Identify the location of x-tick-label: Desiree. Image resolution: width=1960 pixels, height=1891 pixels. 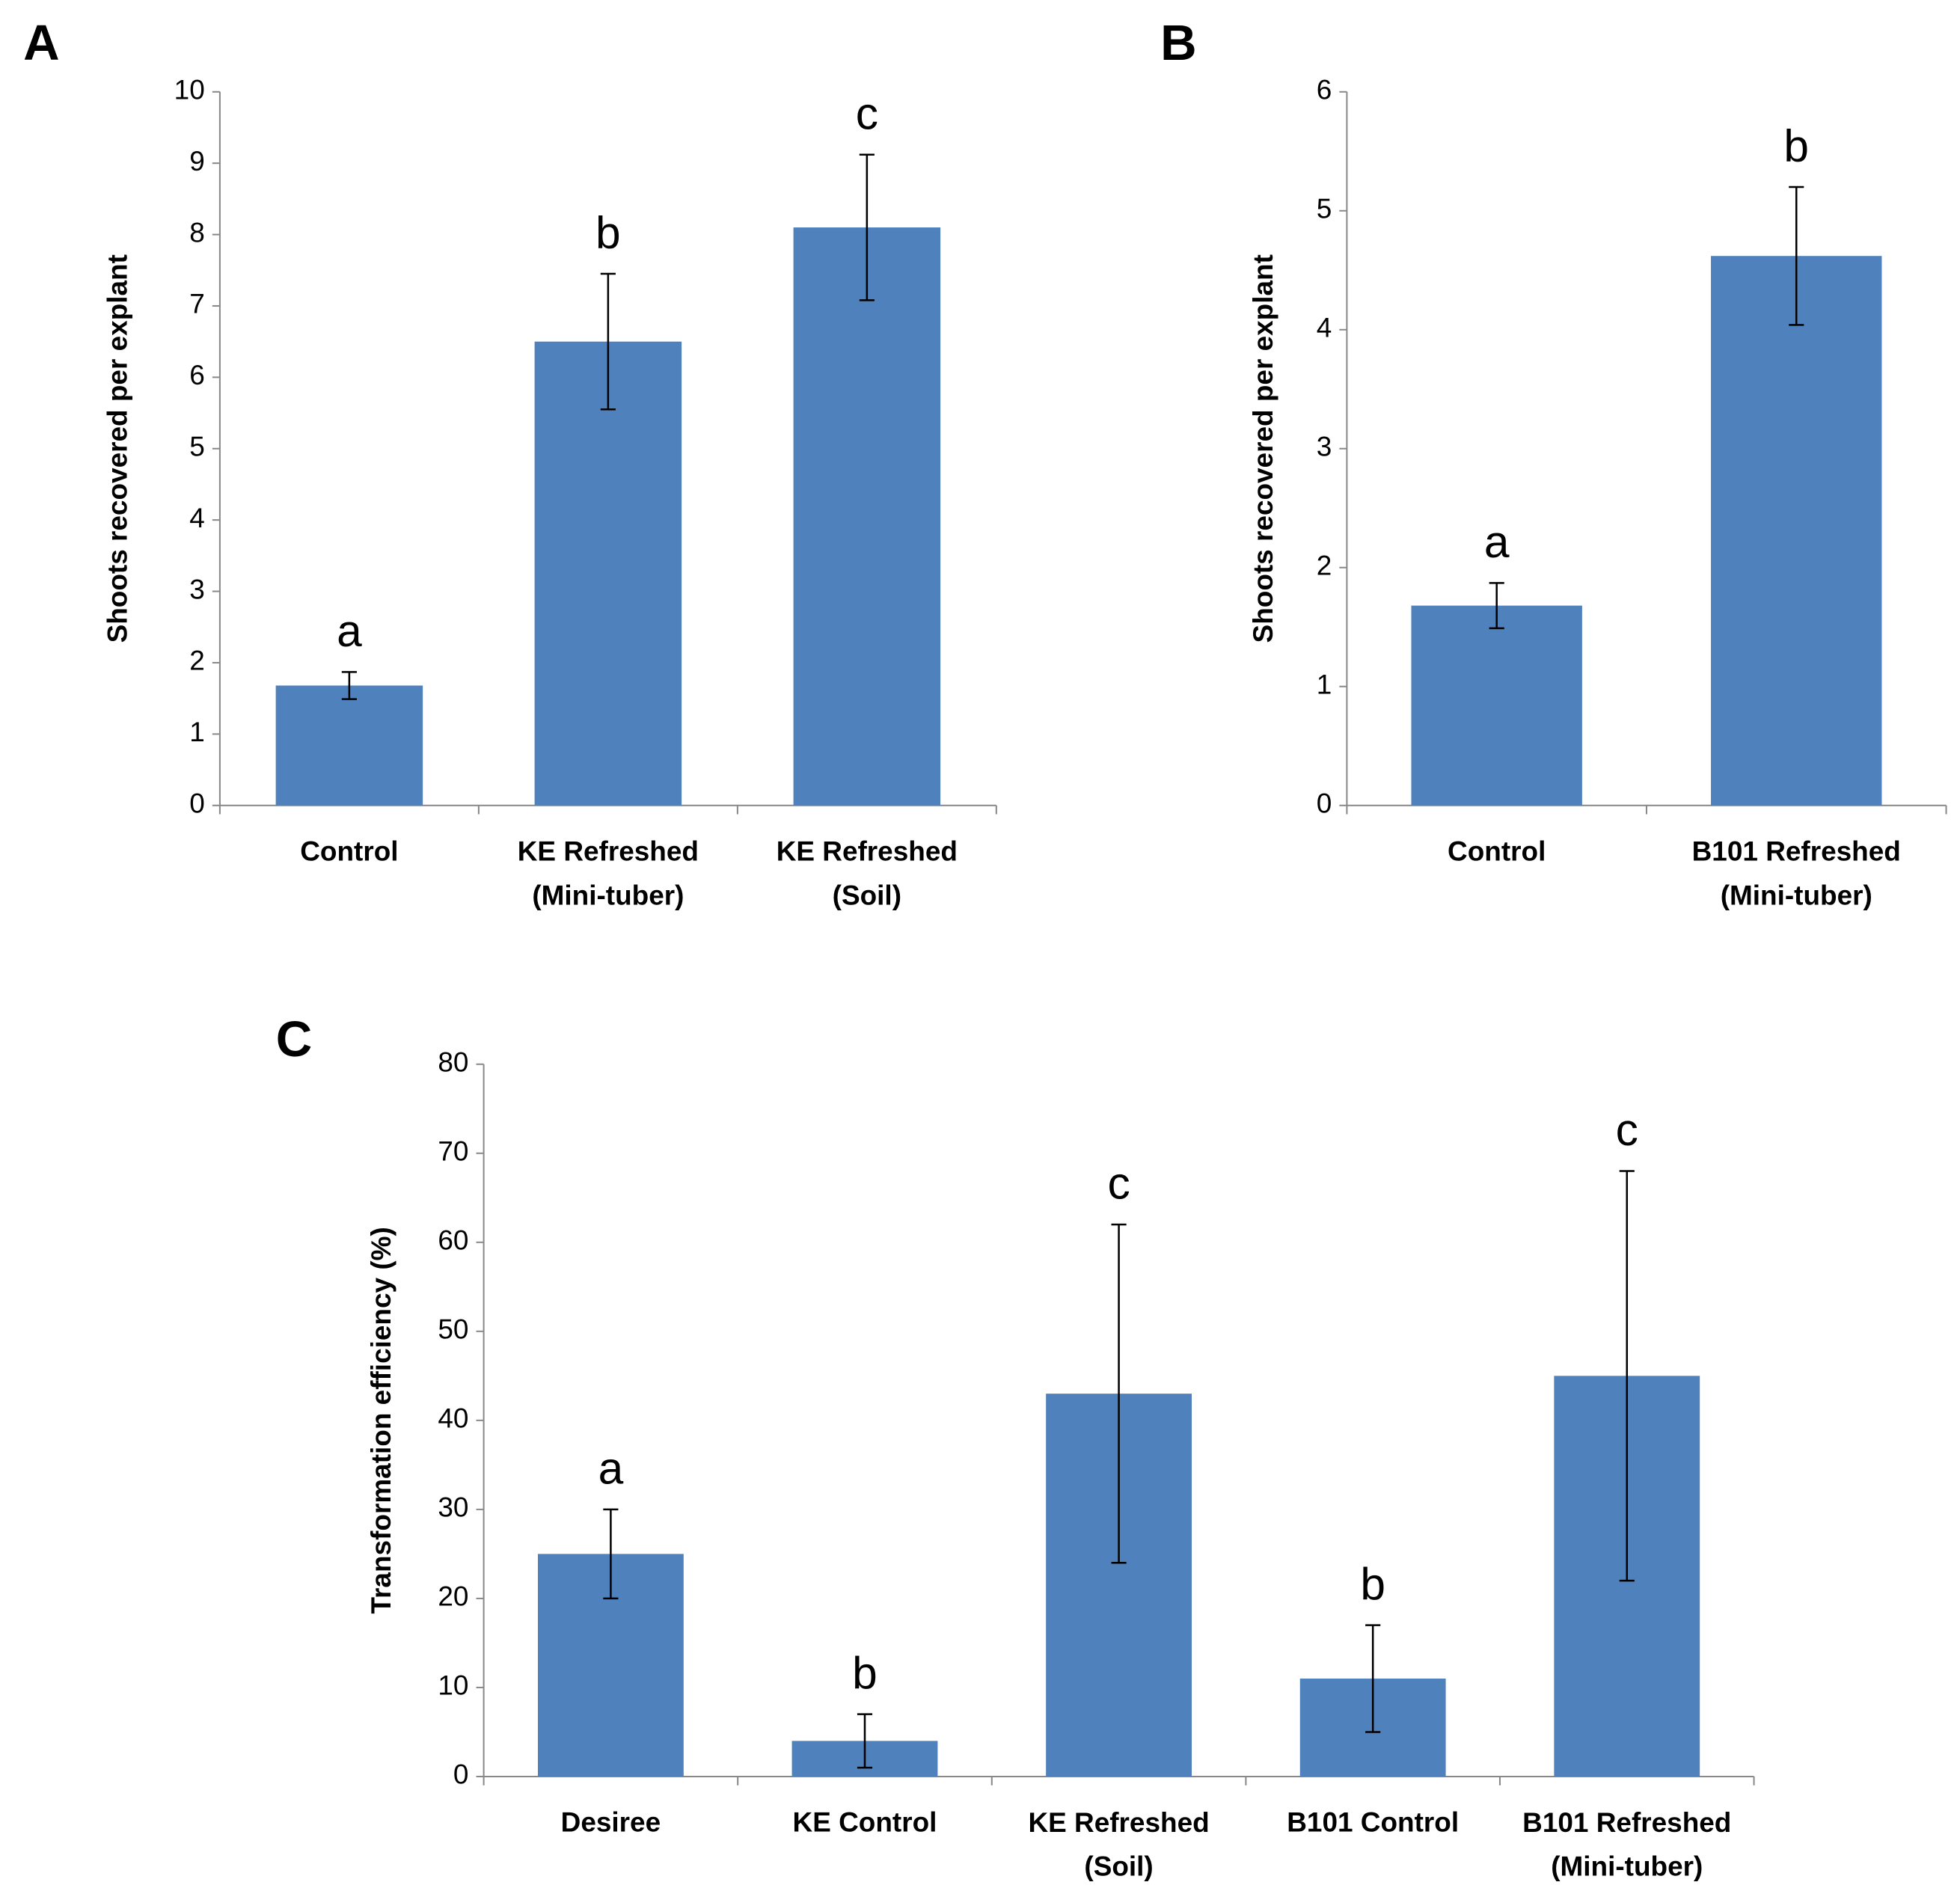
(611, 1822).